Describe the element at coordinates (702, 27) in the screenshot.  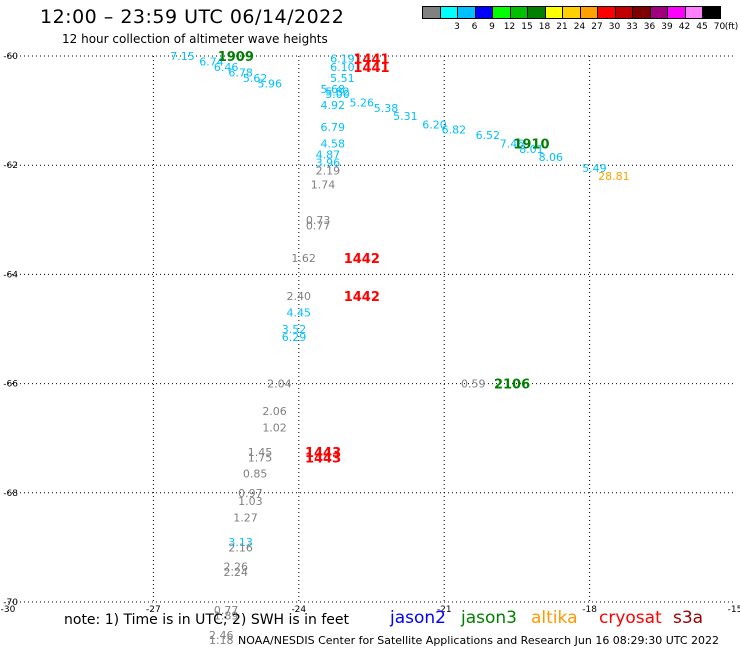
I see `scale-tick-label: 45` at that location.